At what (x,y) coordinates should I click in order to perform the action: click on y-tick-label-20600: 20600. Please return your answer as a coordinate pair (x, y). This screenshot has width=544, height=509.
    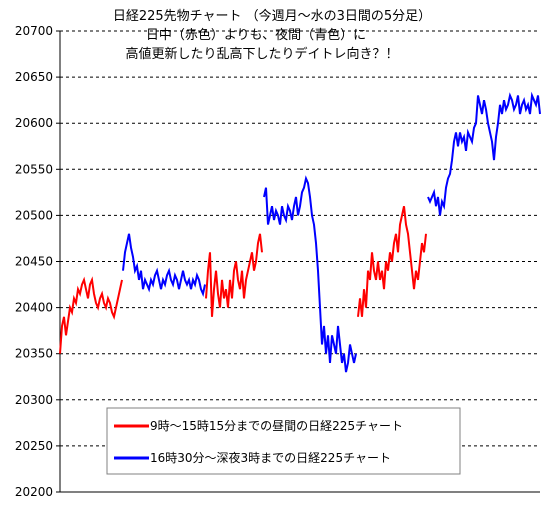
    Looking at the image, I should click on (34, 123).